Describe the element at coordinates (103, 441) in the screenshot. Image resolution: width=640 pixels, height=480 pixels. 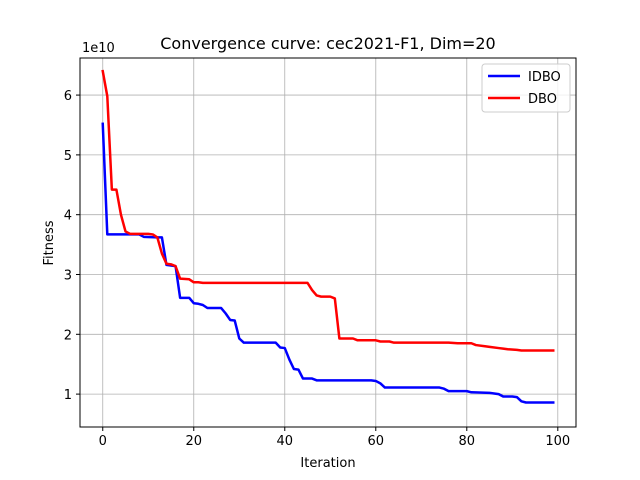
I see `x-tick-label: 0` at that location.